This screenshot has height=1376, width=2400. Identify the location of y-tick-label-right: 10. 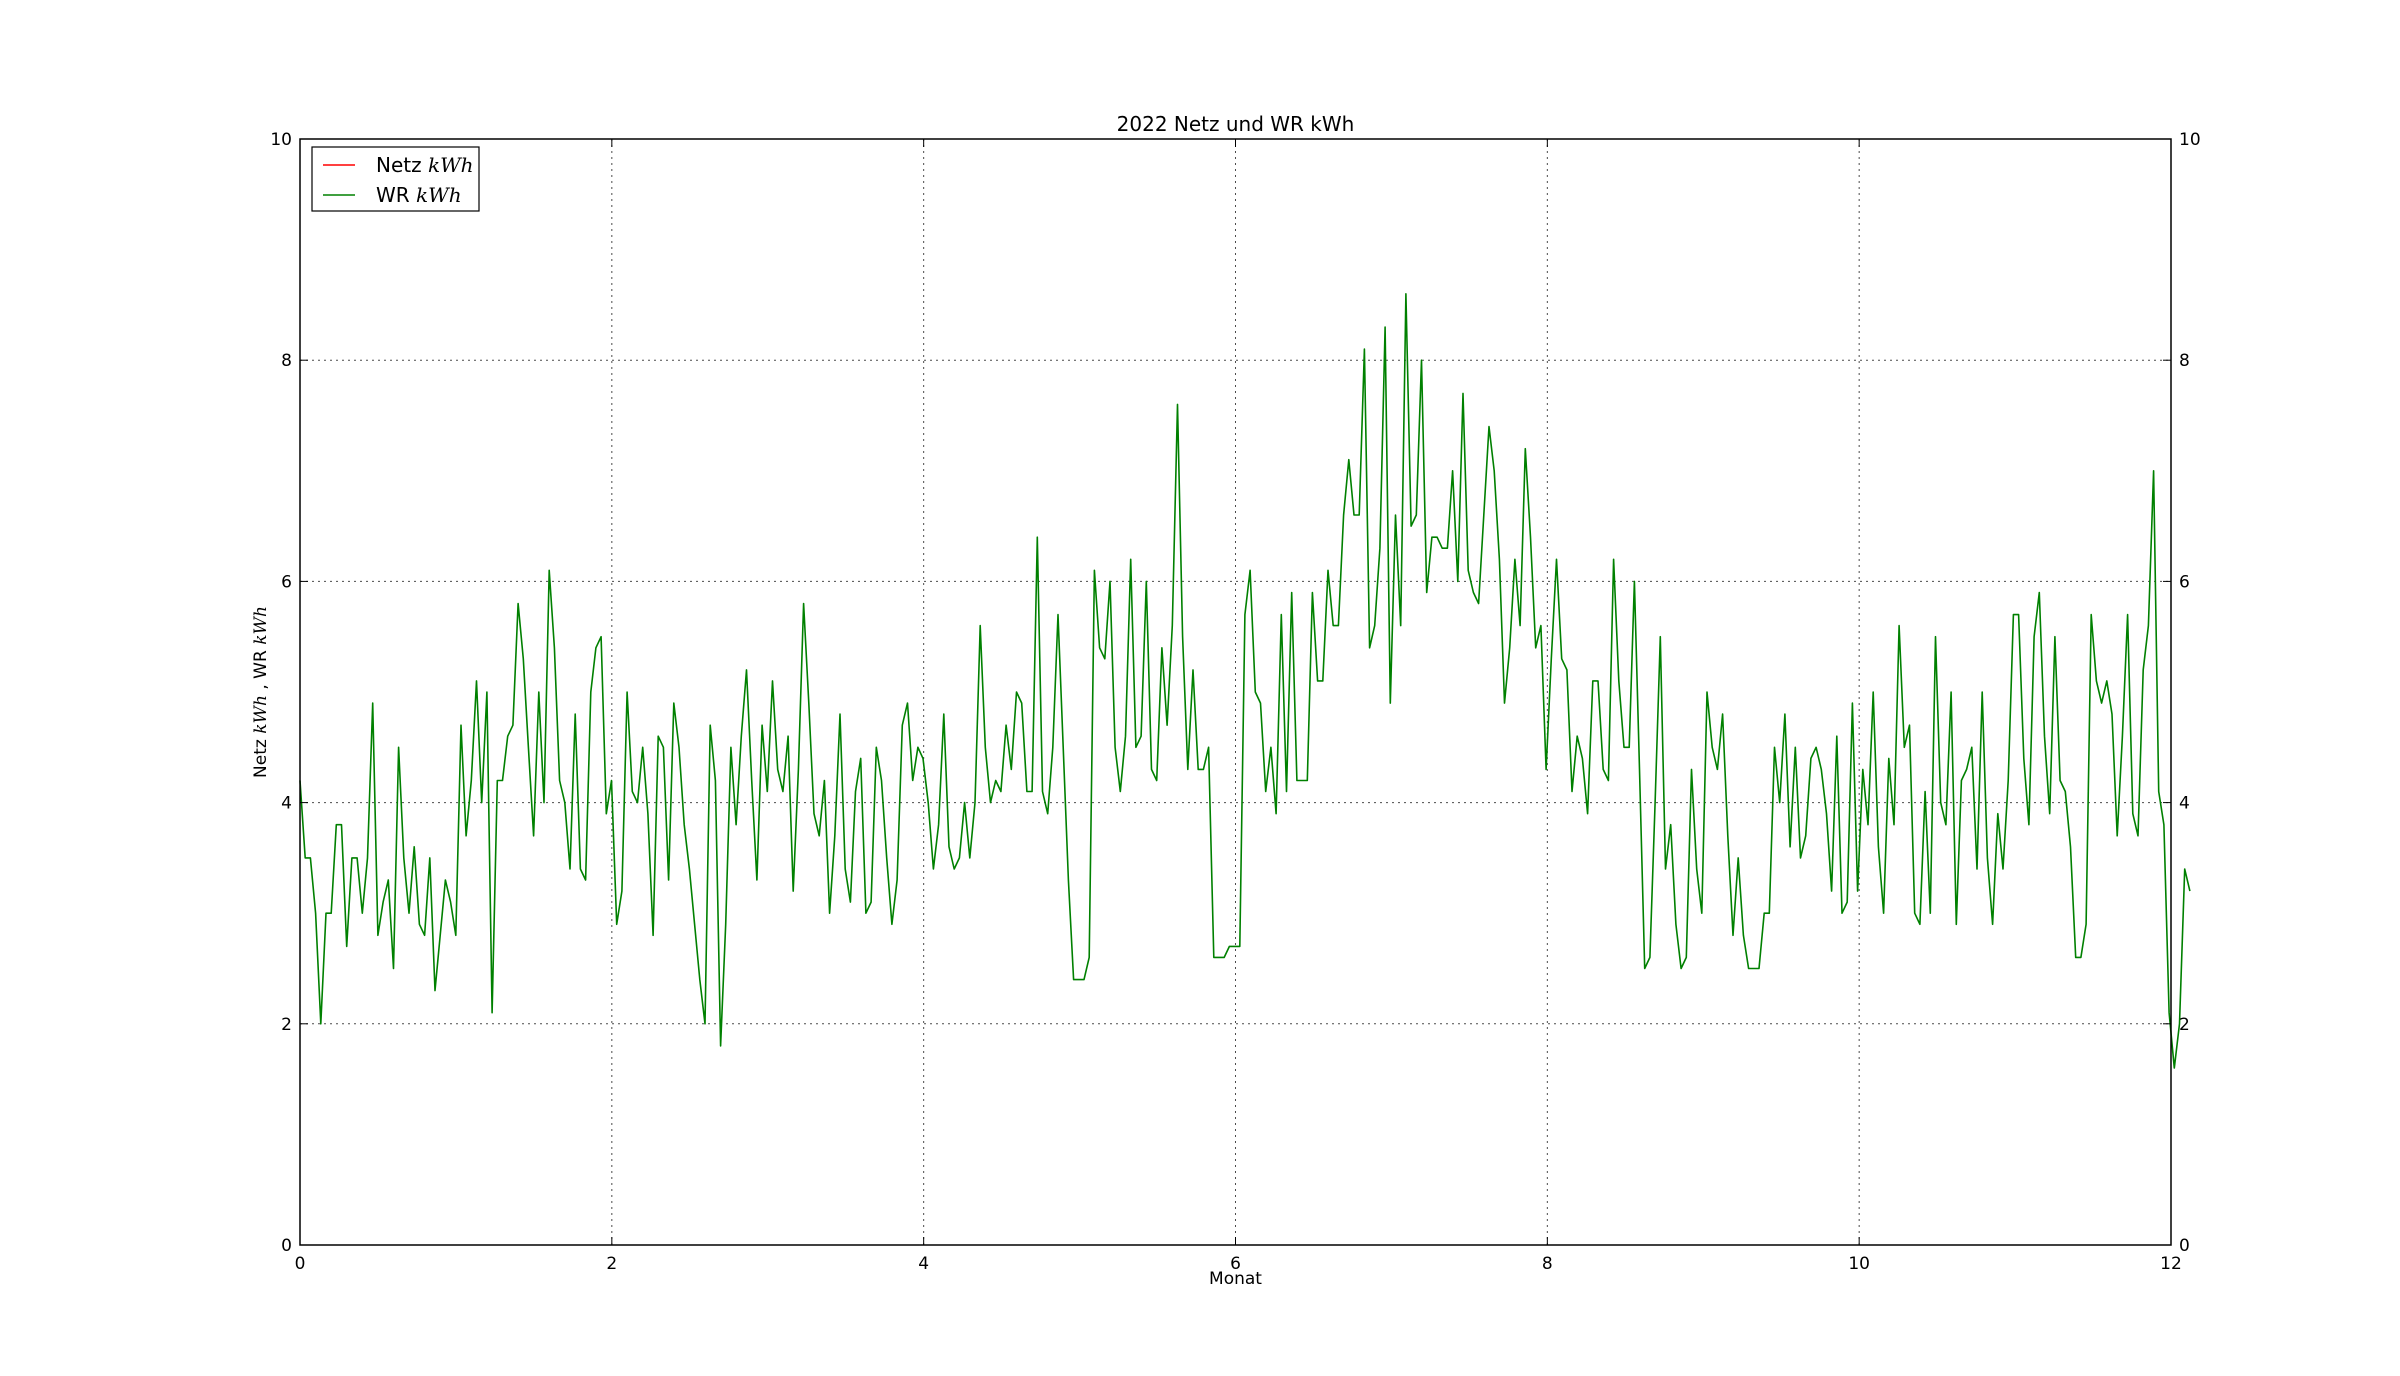
(2190, 140).